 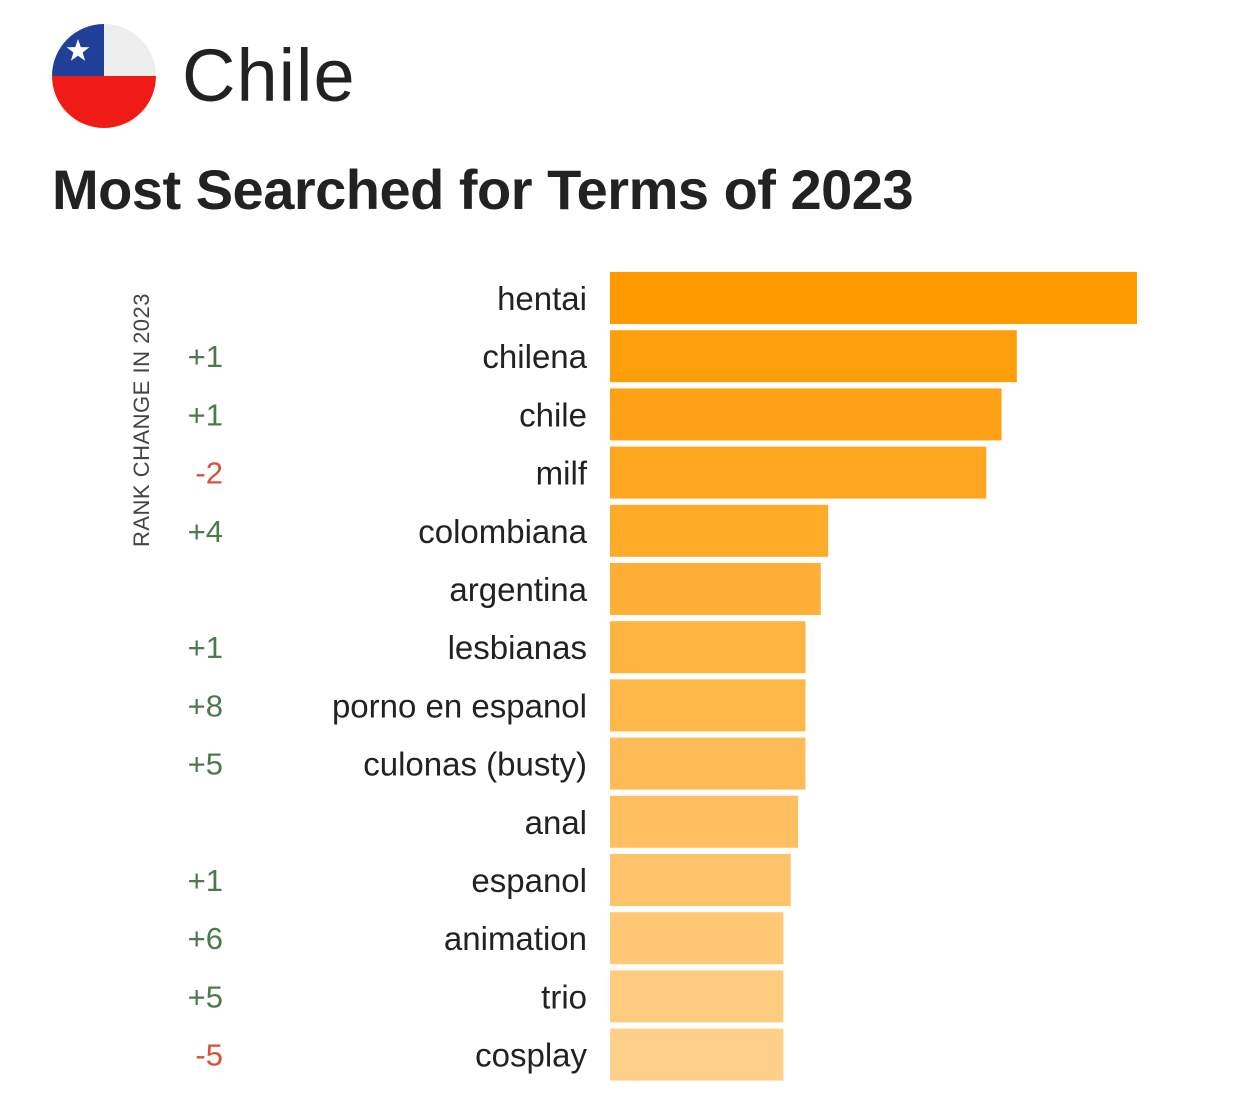 I want to click on term-label-11: animation, so click(x=515, y=938).